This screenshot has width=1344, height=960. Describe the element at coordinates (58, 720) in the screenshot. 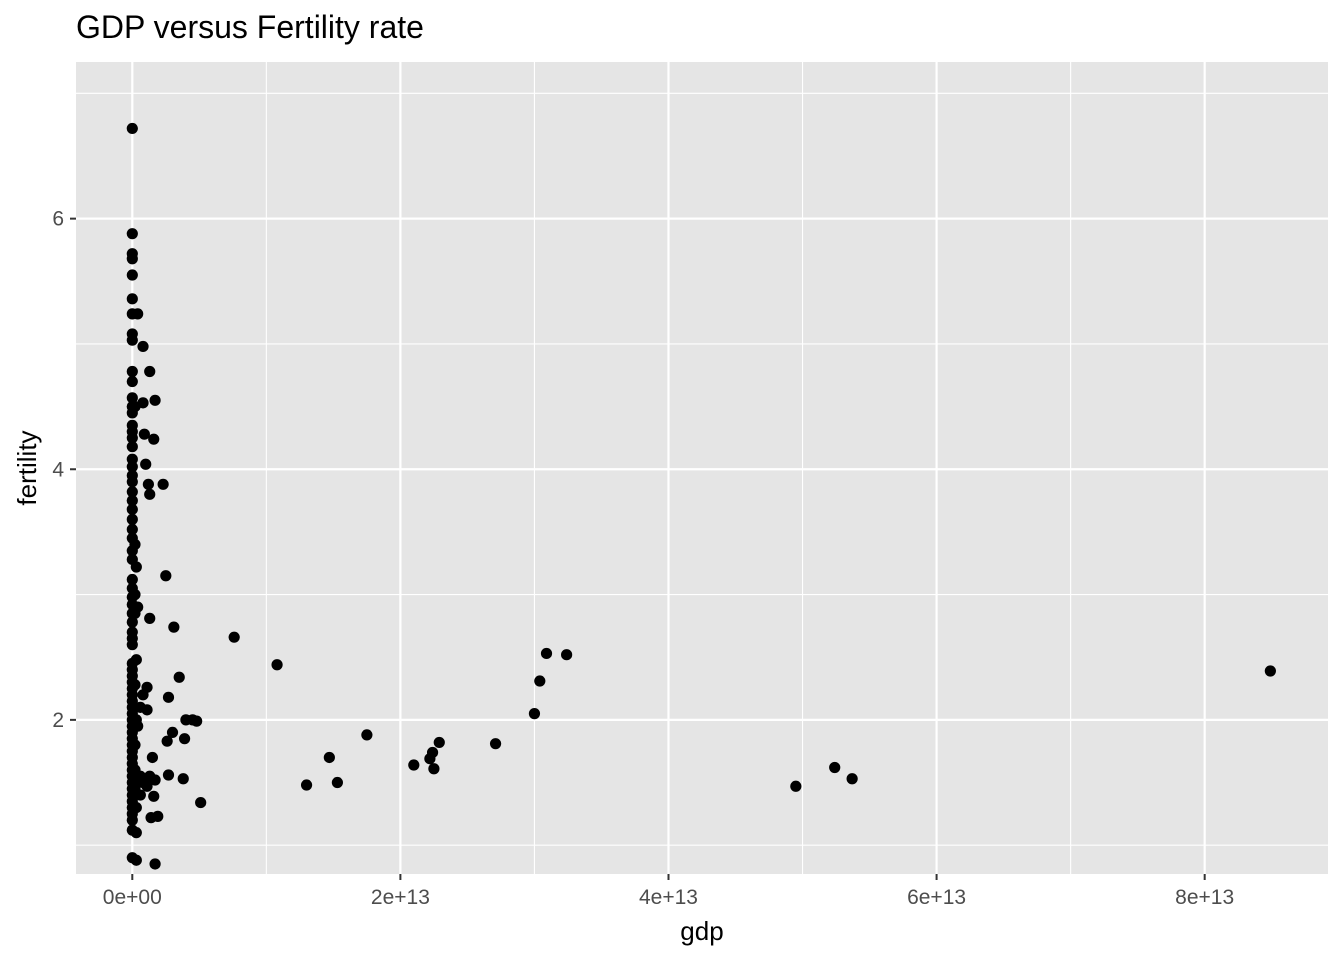

I see `y-tick-label: 2` at that location.